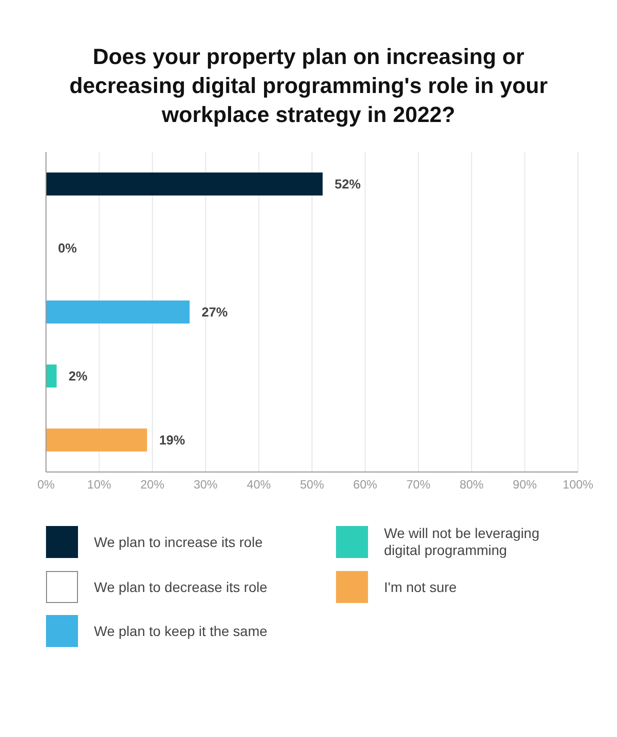 This screenshot has height=737, width=617. I want to click on x-tick-label: 20%, so click(152, 485).